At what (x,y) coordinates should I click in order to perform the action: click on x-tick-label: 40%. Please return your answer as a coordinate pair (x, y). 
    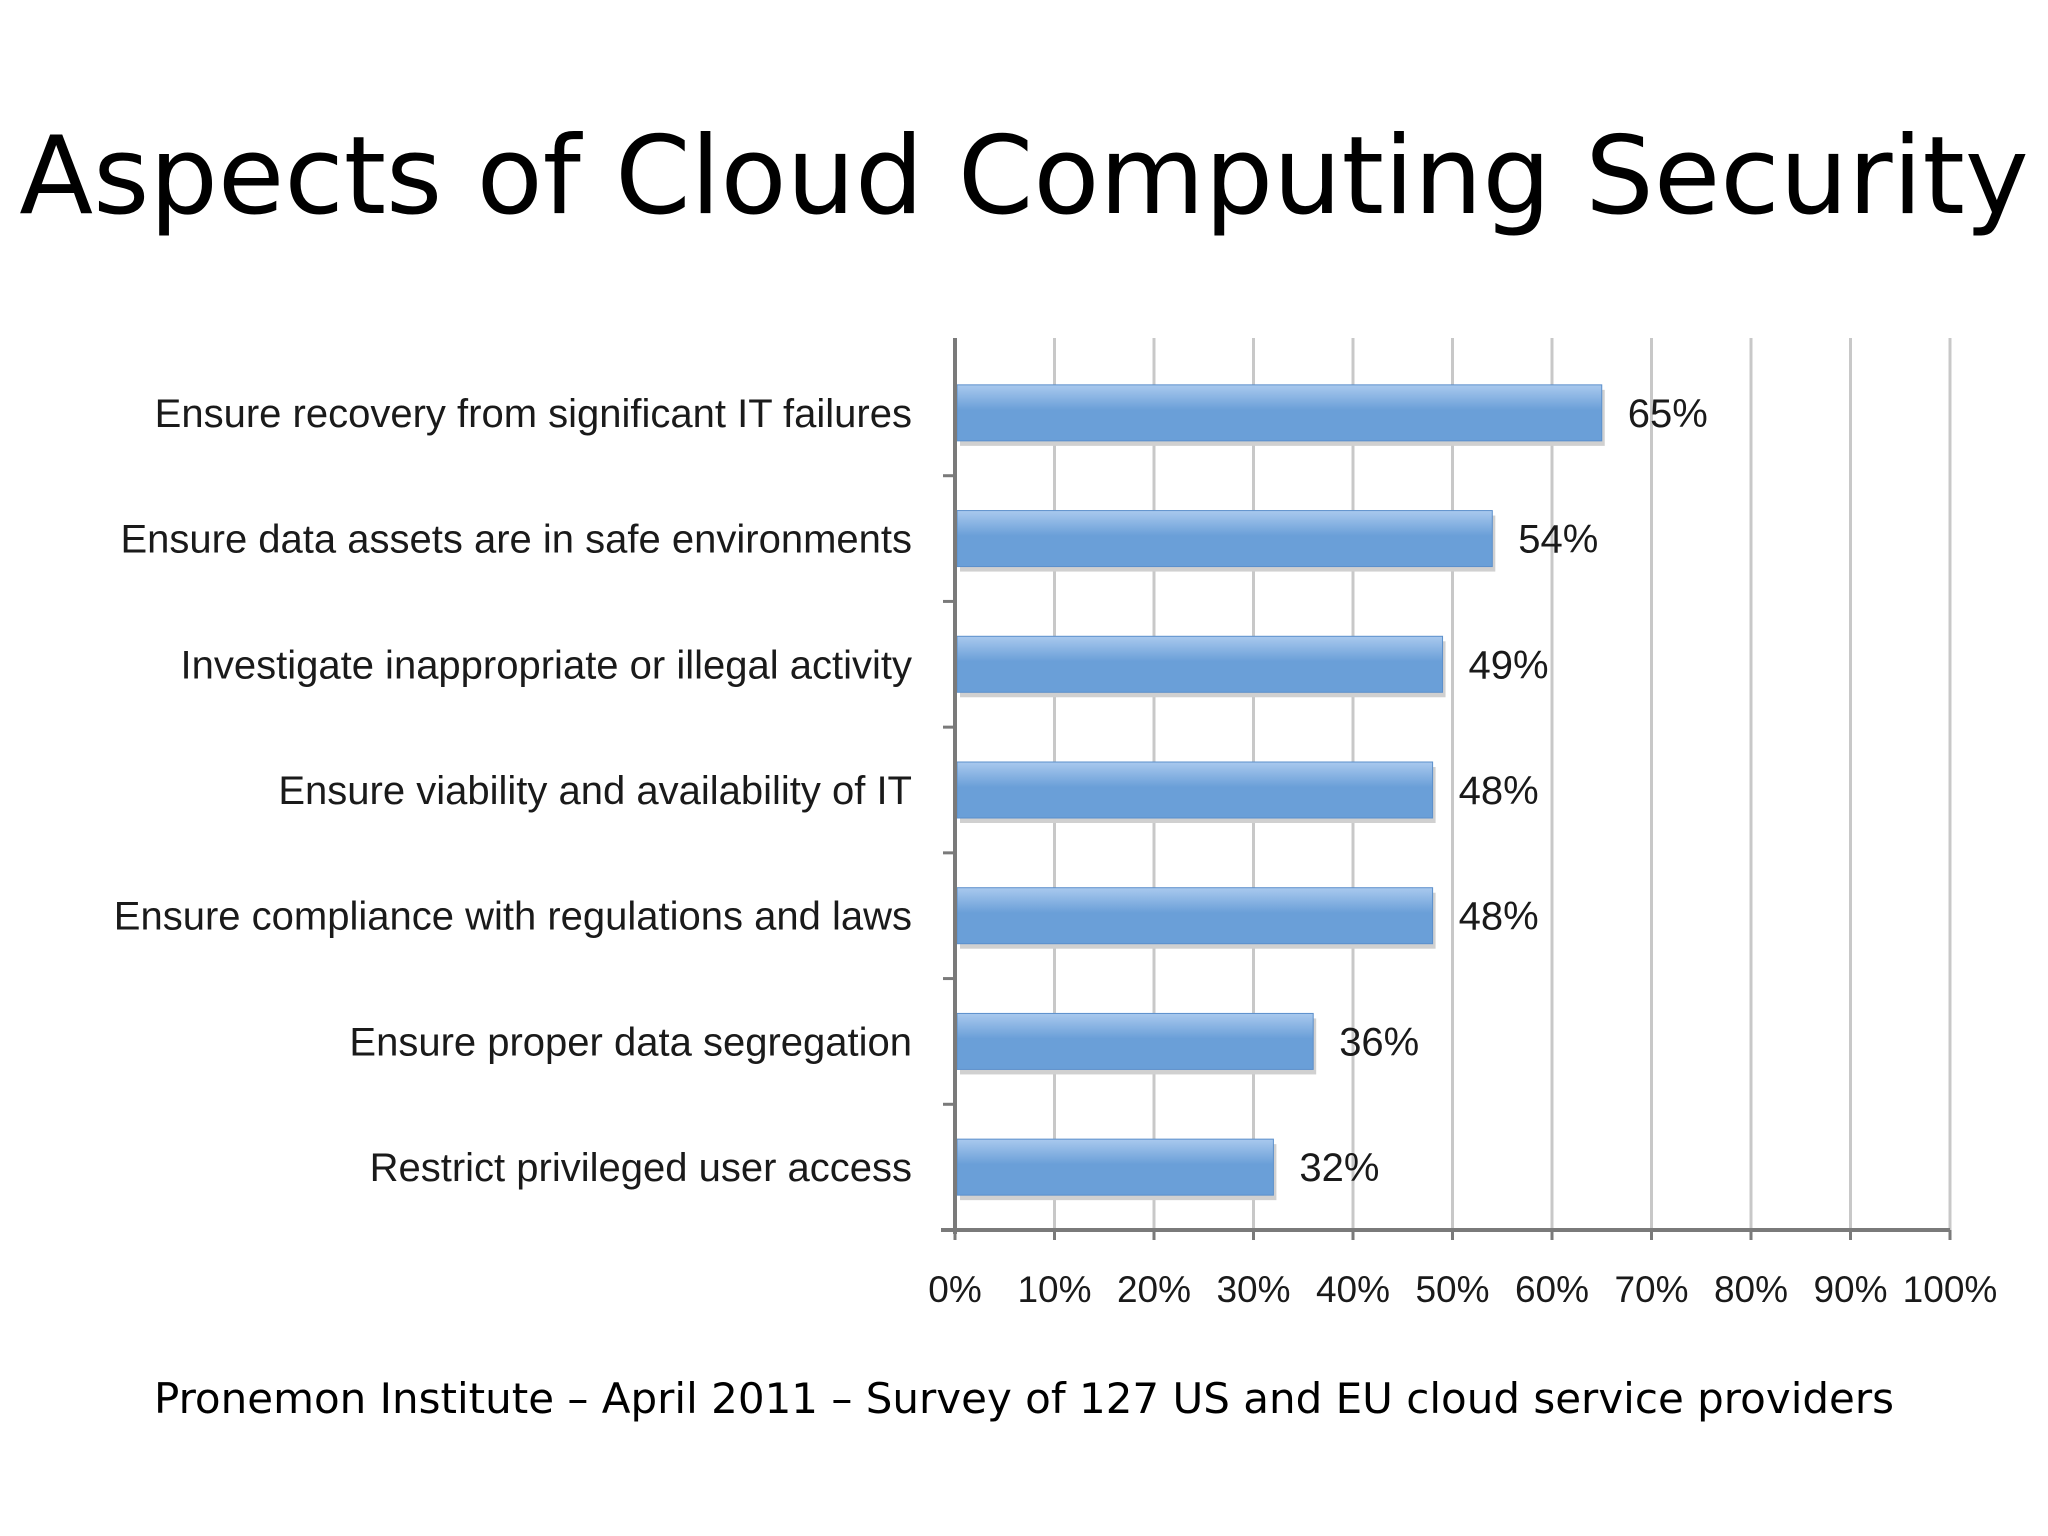
    Looking at the image, I should click on (1353, 1289).